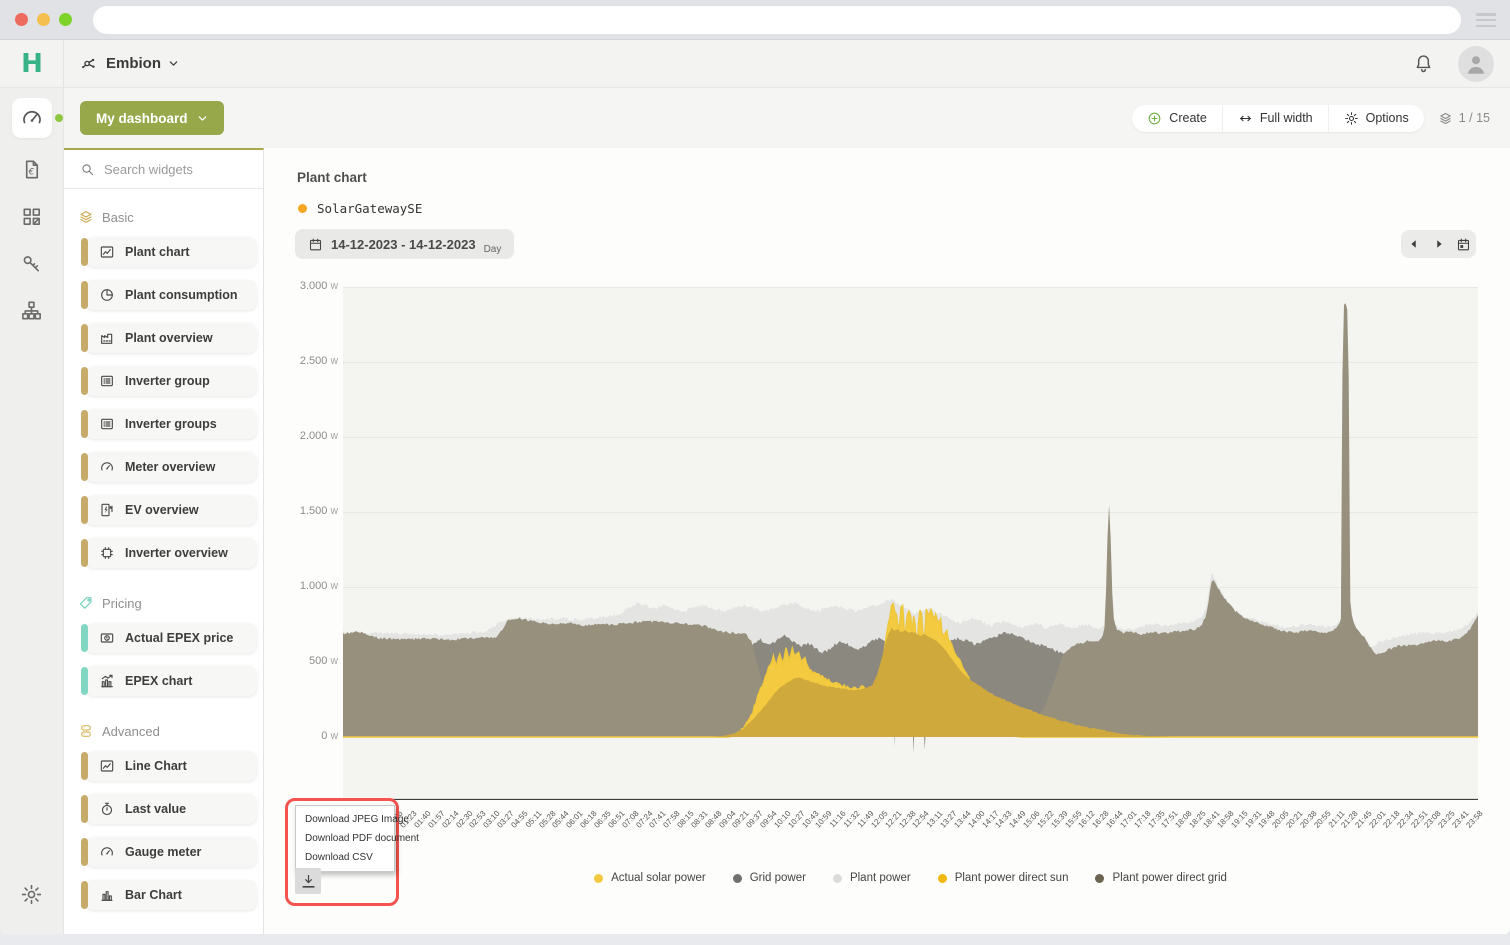 Image resolution: width=1510 pixels, height=945 pixels. I want to click on x-tick-label: 22:34, so click(1405, 819).